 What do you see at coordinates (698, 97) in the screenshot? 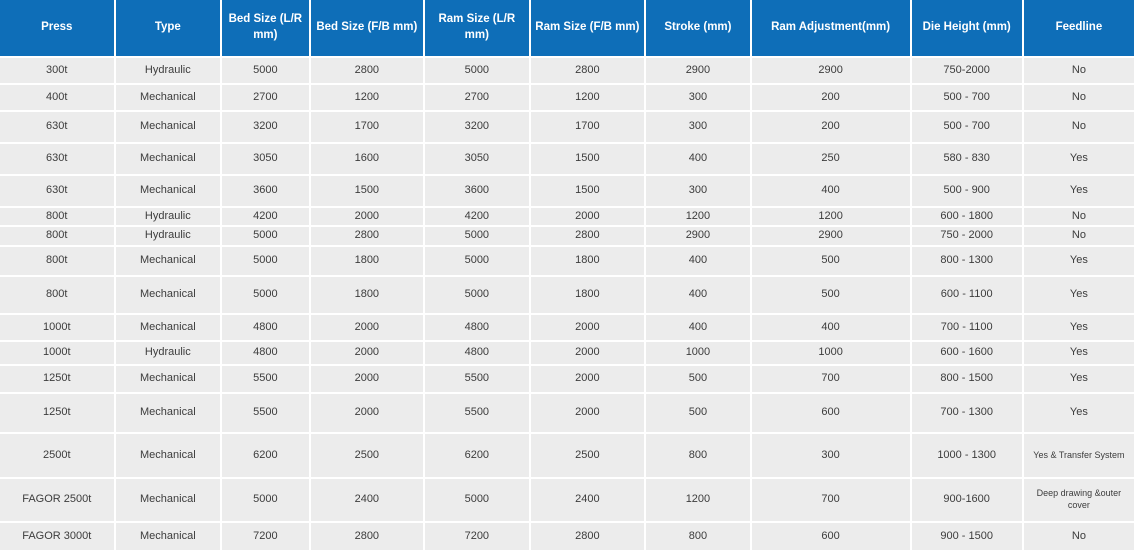
I see `cell-stroke: 300` at bounding box center [698, 97].